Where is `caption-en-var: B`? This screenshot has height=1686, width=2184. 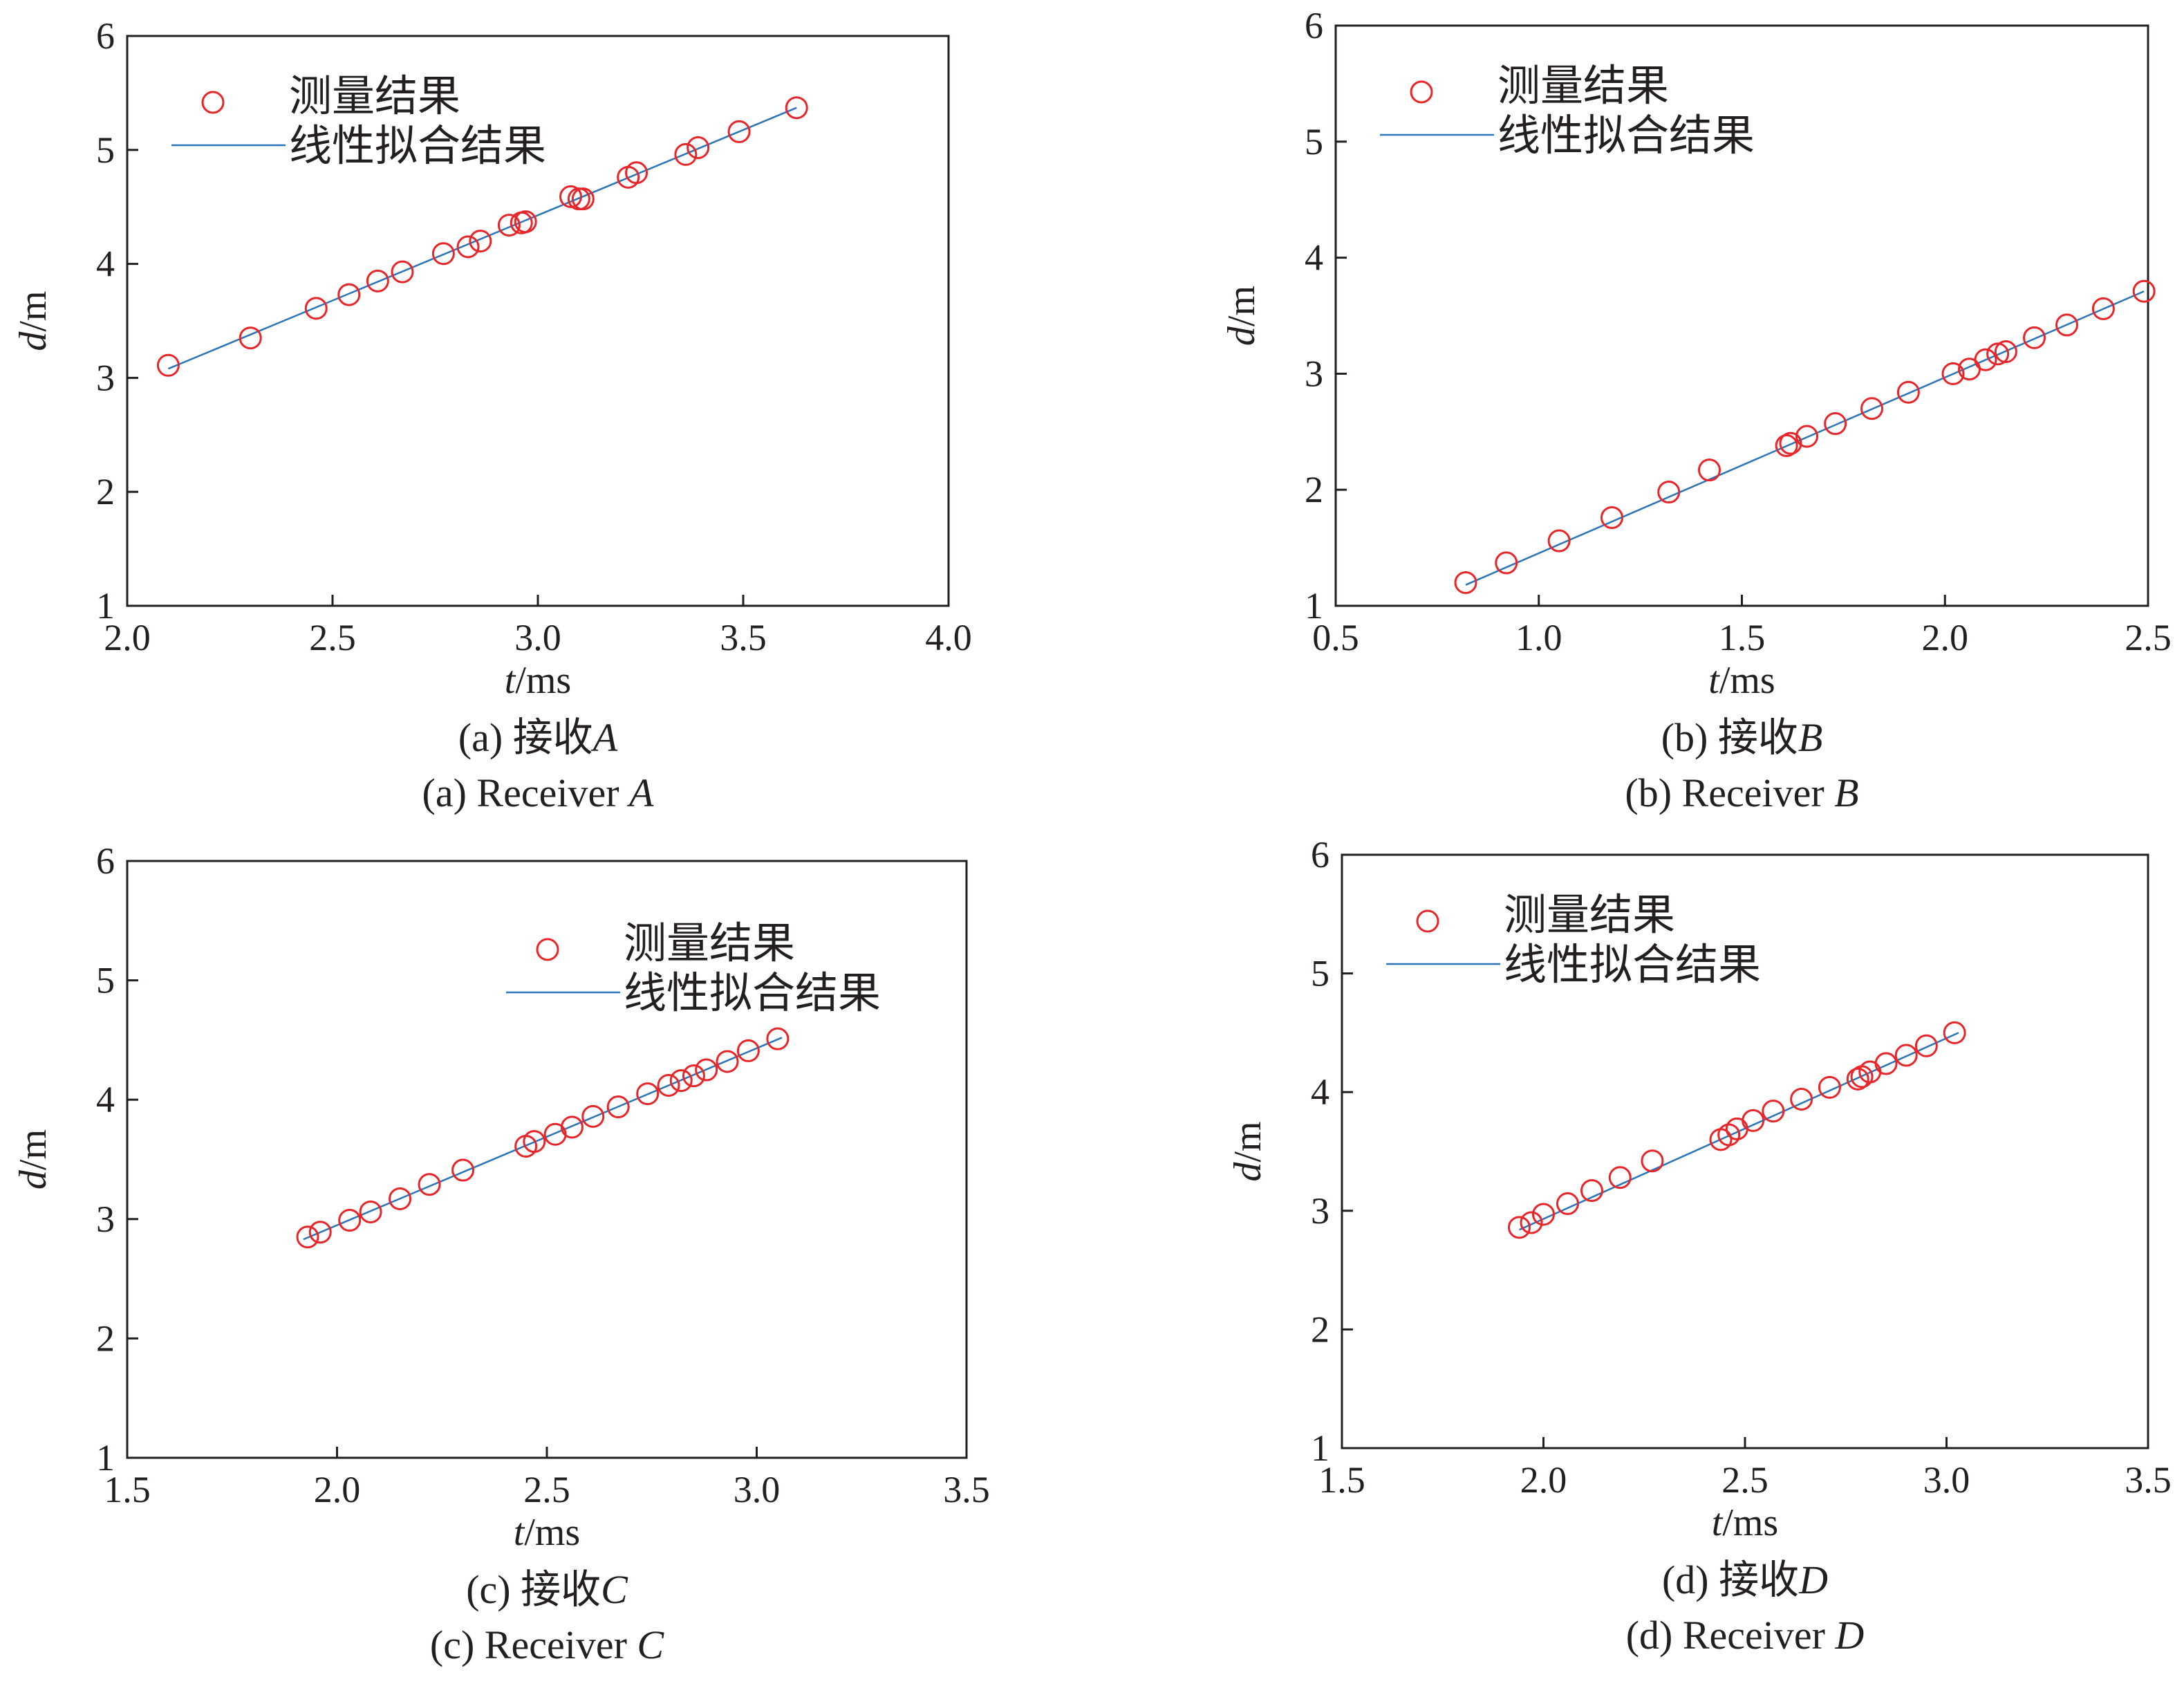 caption-en-var: B is located at coordinates (1846, 792).